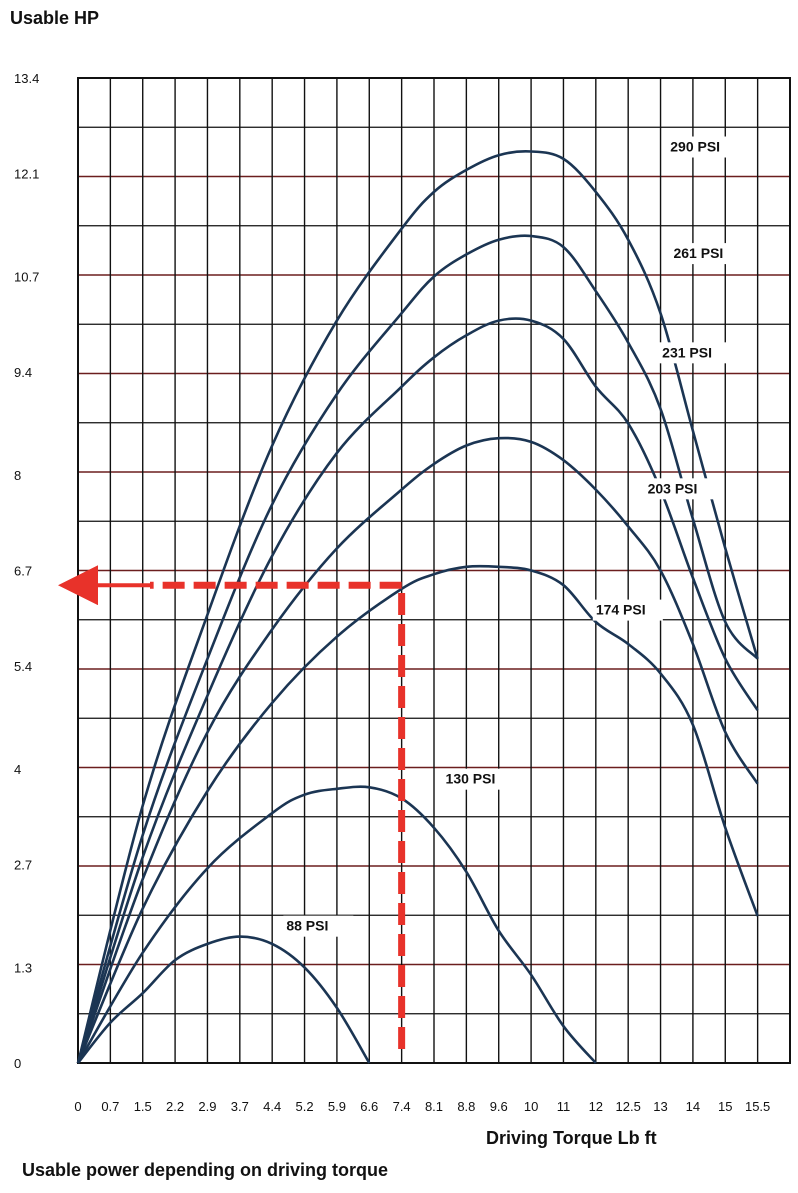 The height and width of the screenshot is (1193, 798). What do you see at coordinates (23, 666) in the screenshot?
I see `y-tick-label: 5.4` at bounding box center [23, 666].